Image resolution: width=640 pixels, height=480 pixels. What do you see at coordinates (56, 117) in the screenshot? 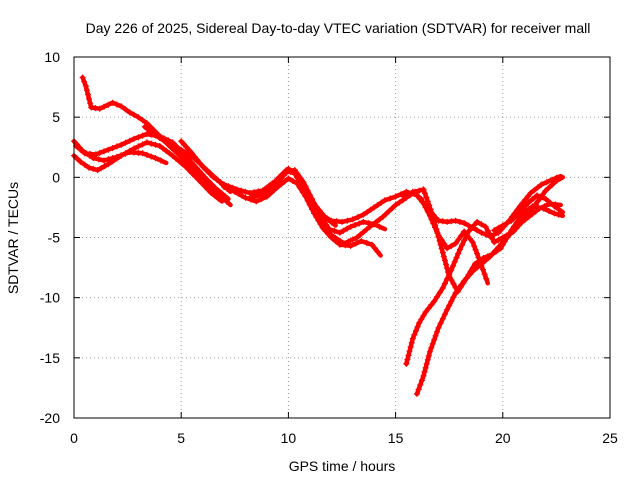
I see `y-tick-label: 5` at bounding box center [56, 117].